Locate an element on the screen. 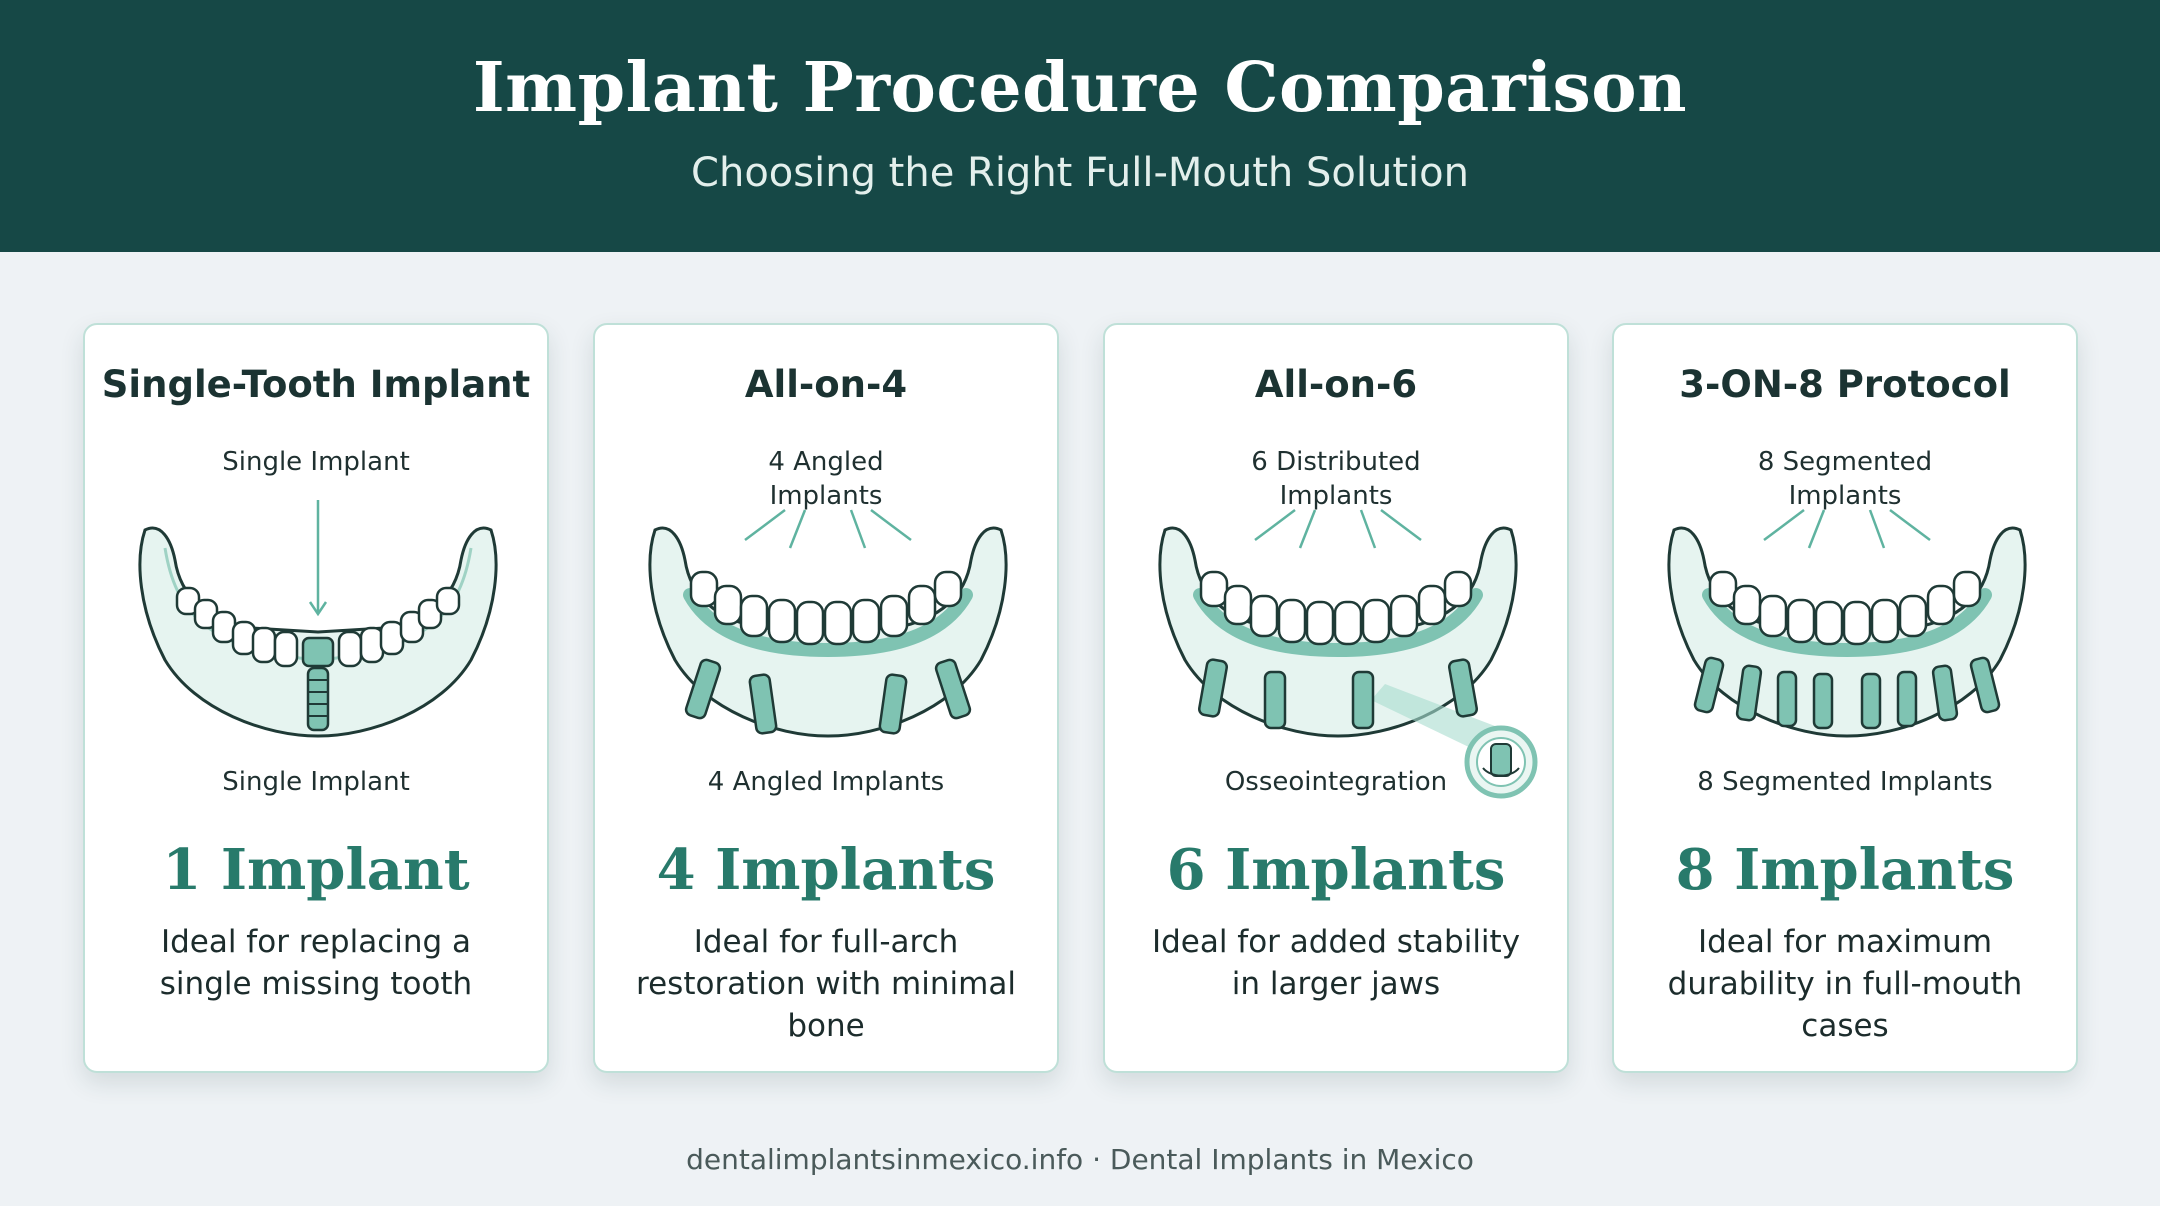 The image size is (2160, 1206). jaw-illustration-single is located at coordinates (318, 619).